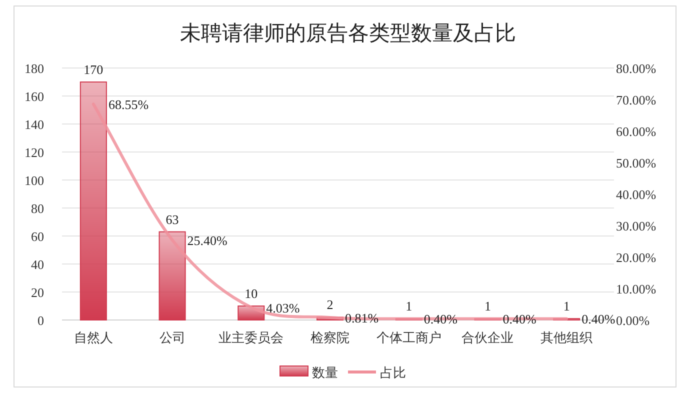 This screenshot has height=397, width=686. Describe the element at coordinates (34, 96) in the screenshot. I see `y-tick-label: 160` at that location.